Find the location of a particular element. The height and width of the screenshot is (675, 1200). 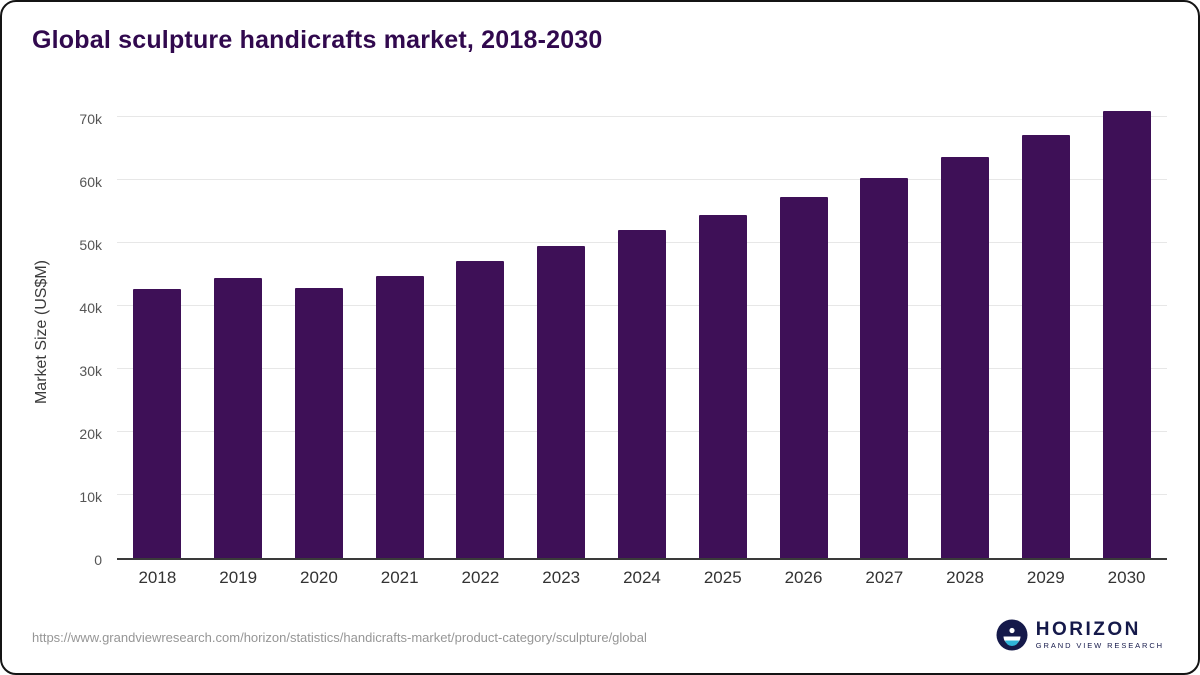

y-axis-tick-labels: 0 10k 20k 30k 40k 50k 60k 70k is located at coordinates (52, 335).